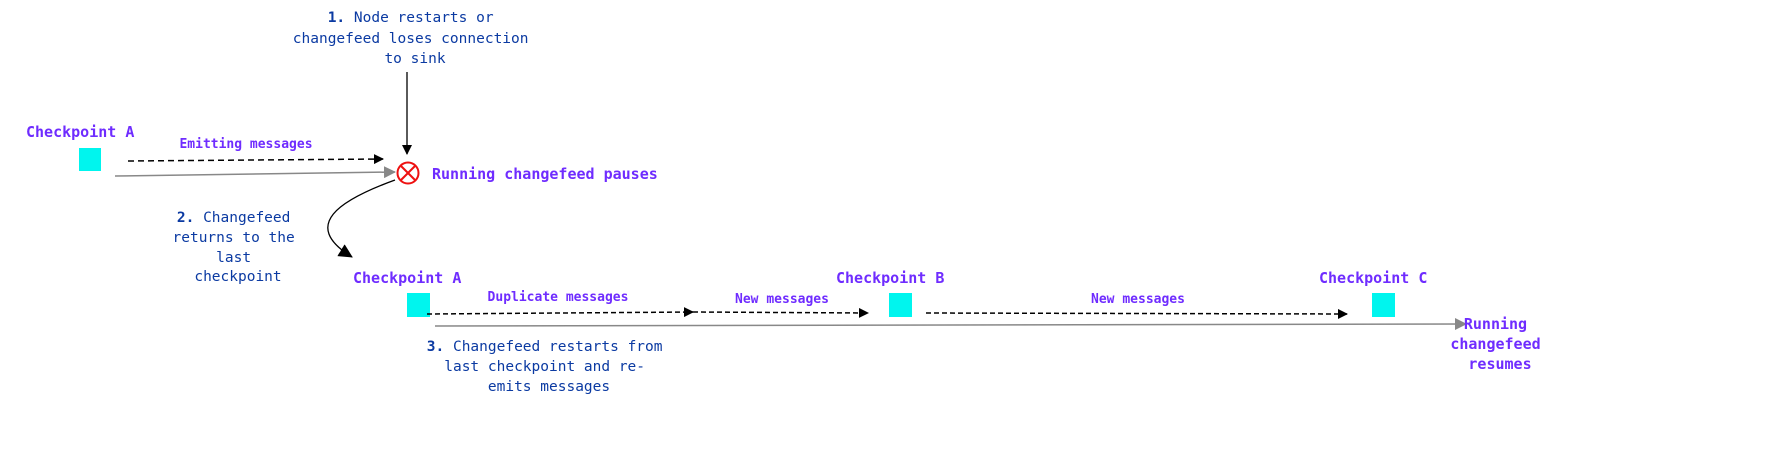  I want to click on step2-line: last, so click(233, 258).